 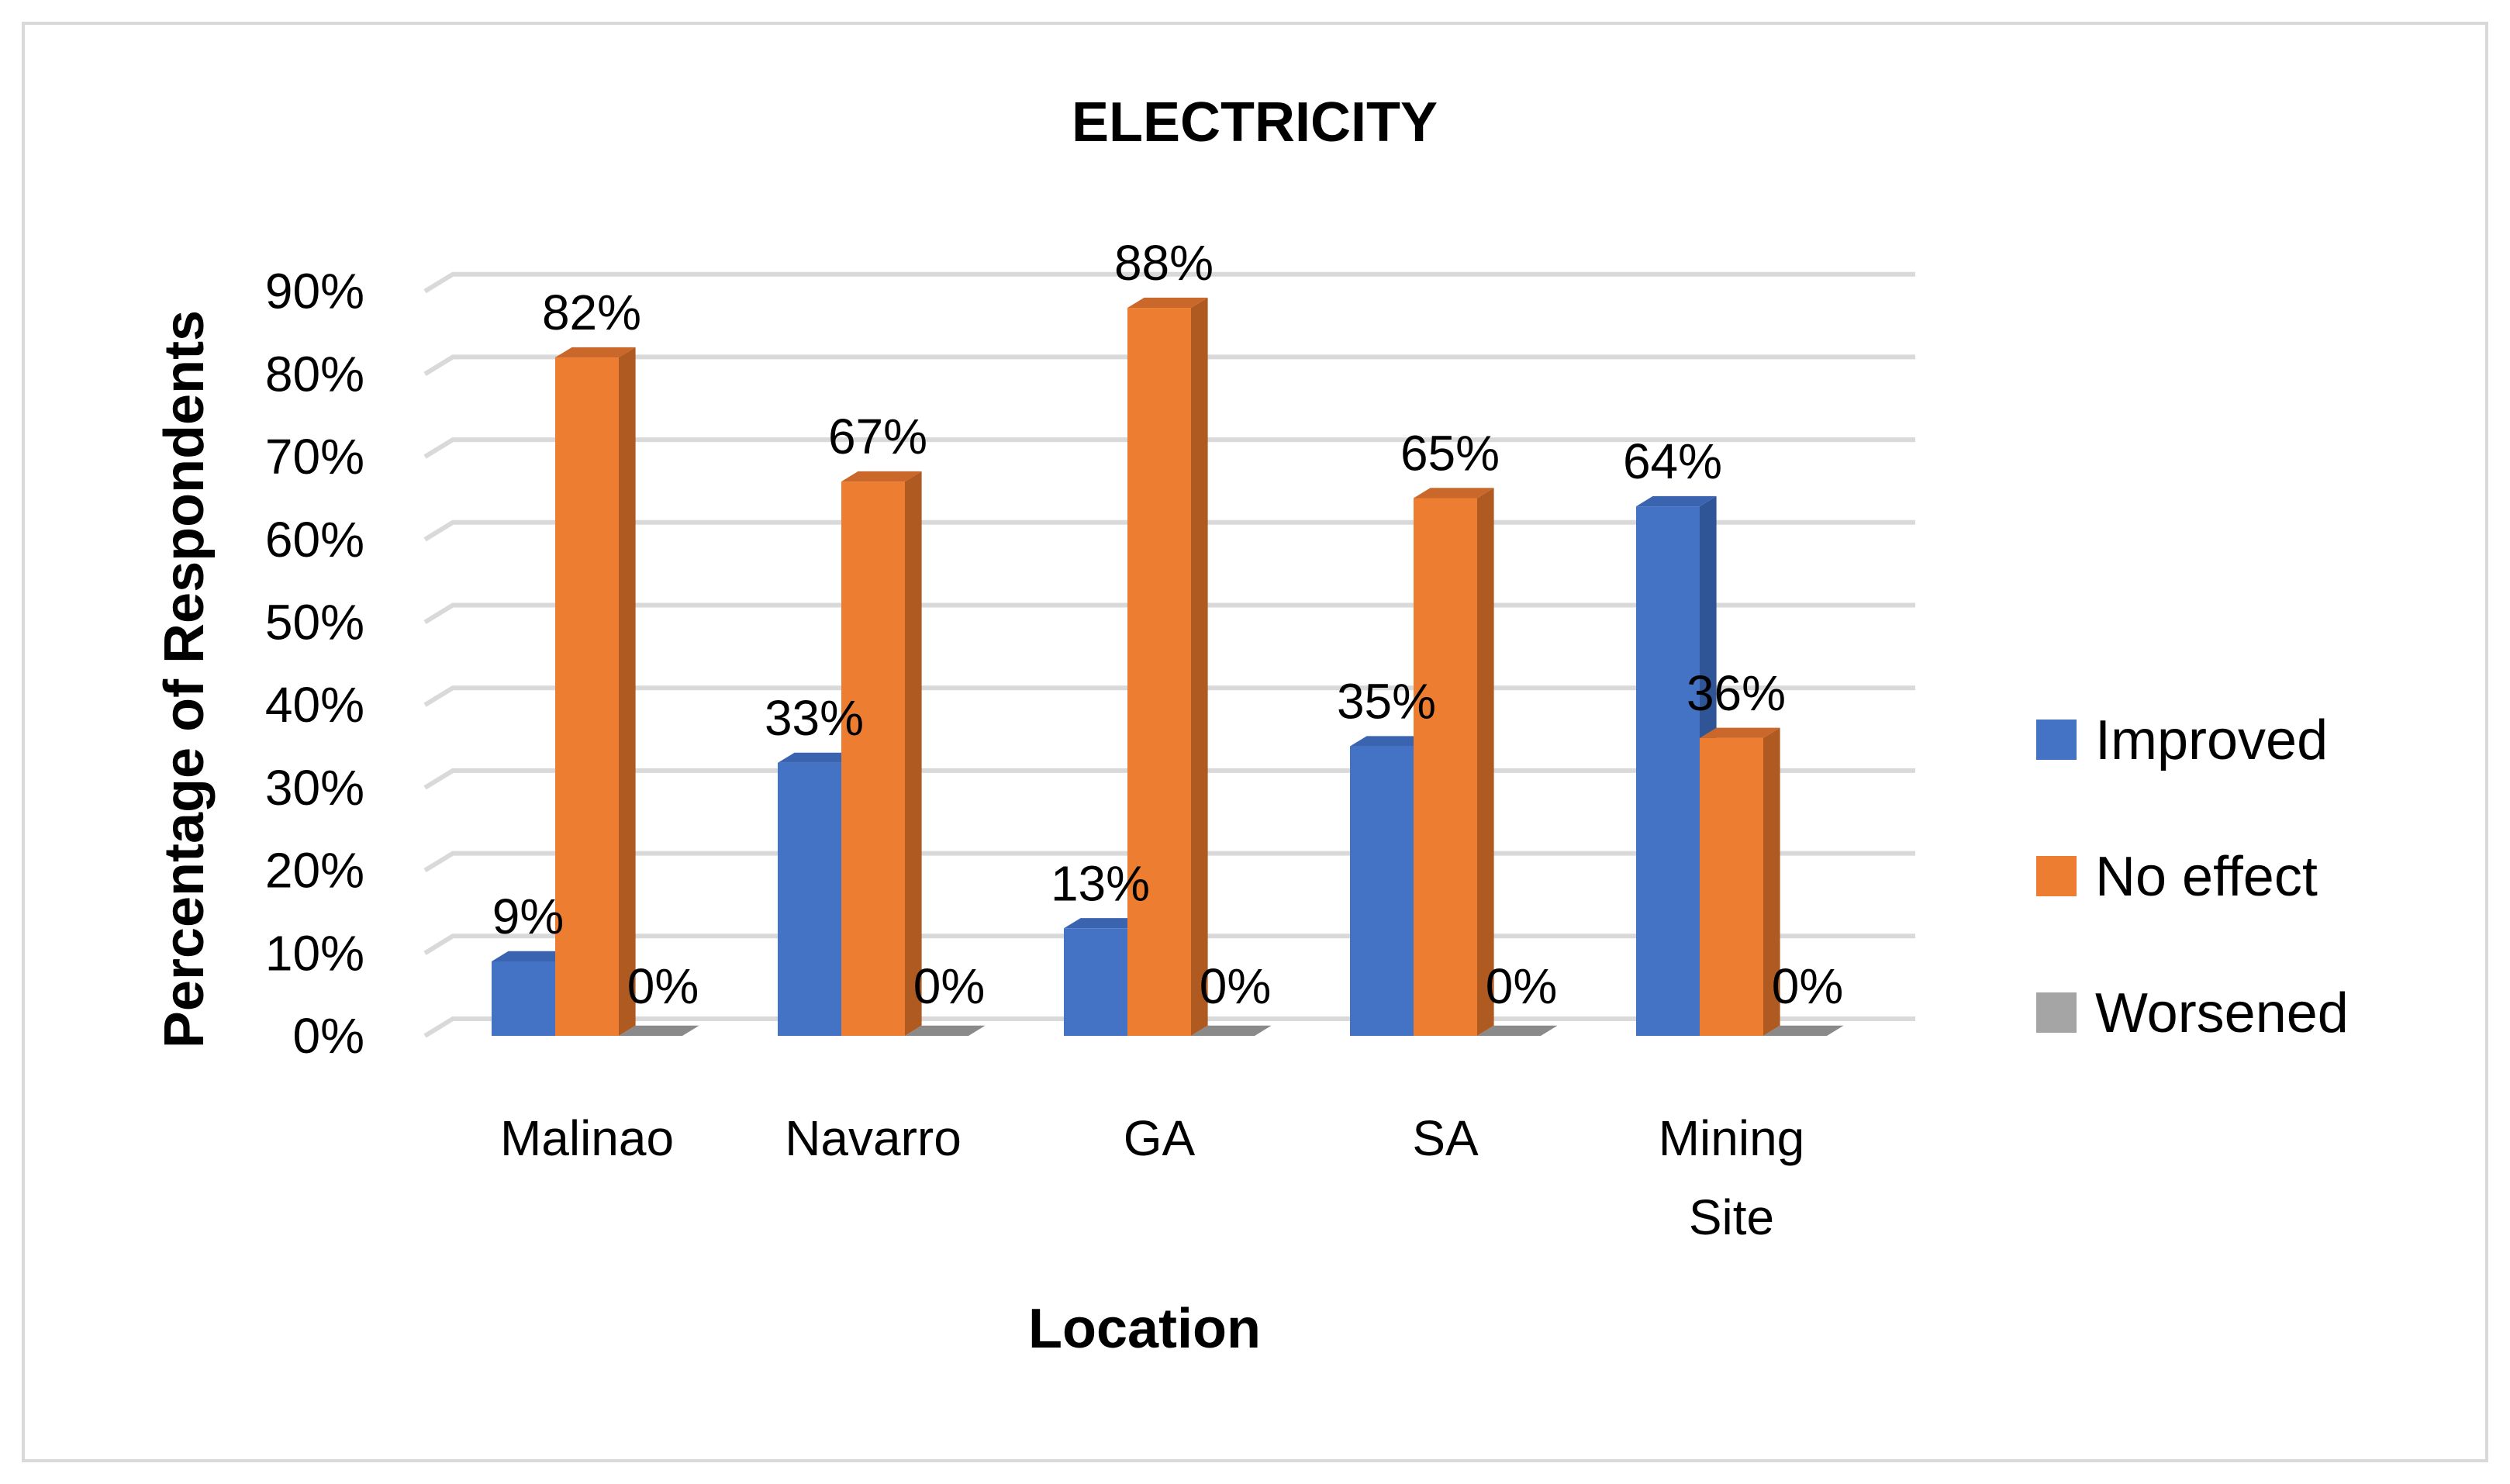 I want to click on category-label: SA, so click(x=1446, y=1138).